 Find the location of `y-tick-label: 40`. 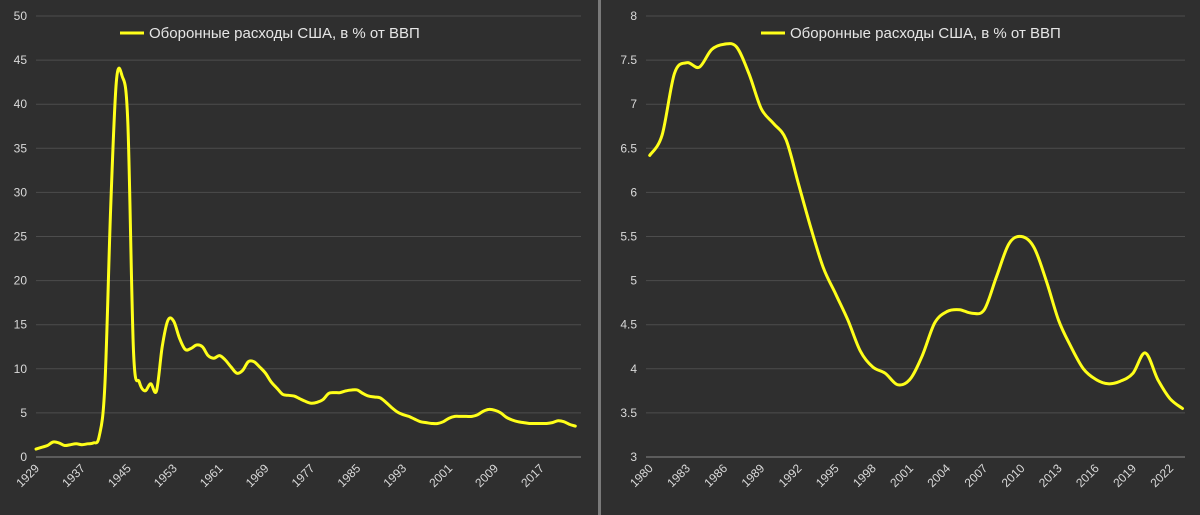

y-tick-label: 40 is located at coordinates (21, 104).